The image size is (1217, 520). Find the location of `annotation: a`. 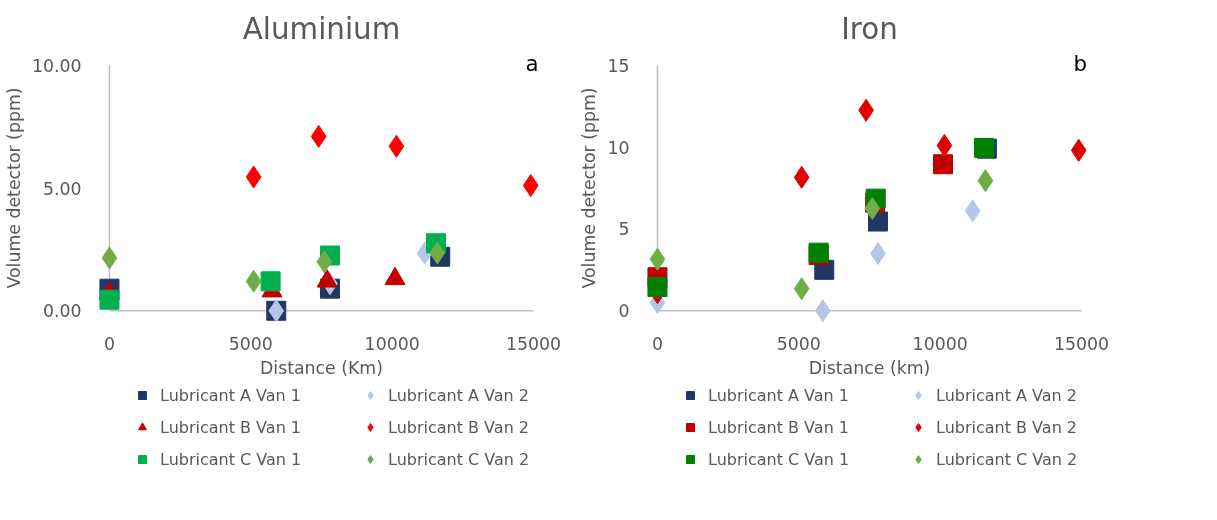

annotation: a is located at coordinates (532, 63).